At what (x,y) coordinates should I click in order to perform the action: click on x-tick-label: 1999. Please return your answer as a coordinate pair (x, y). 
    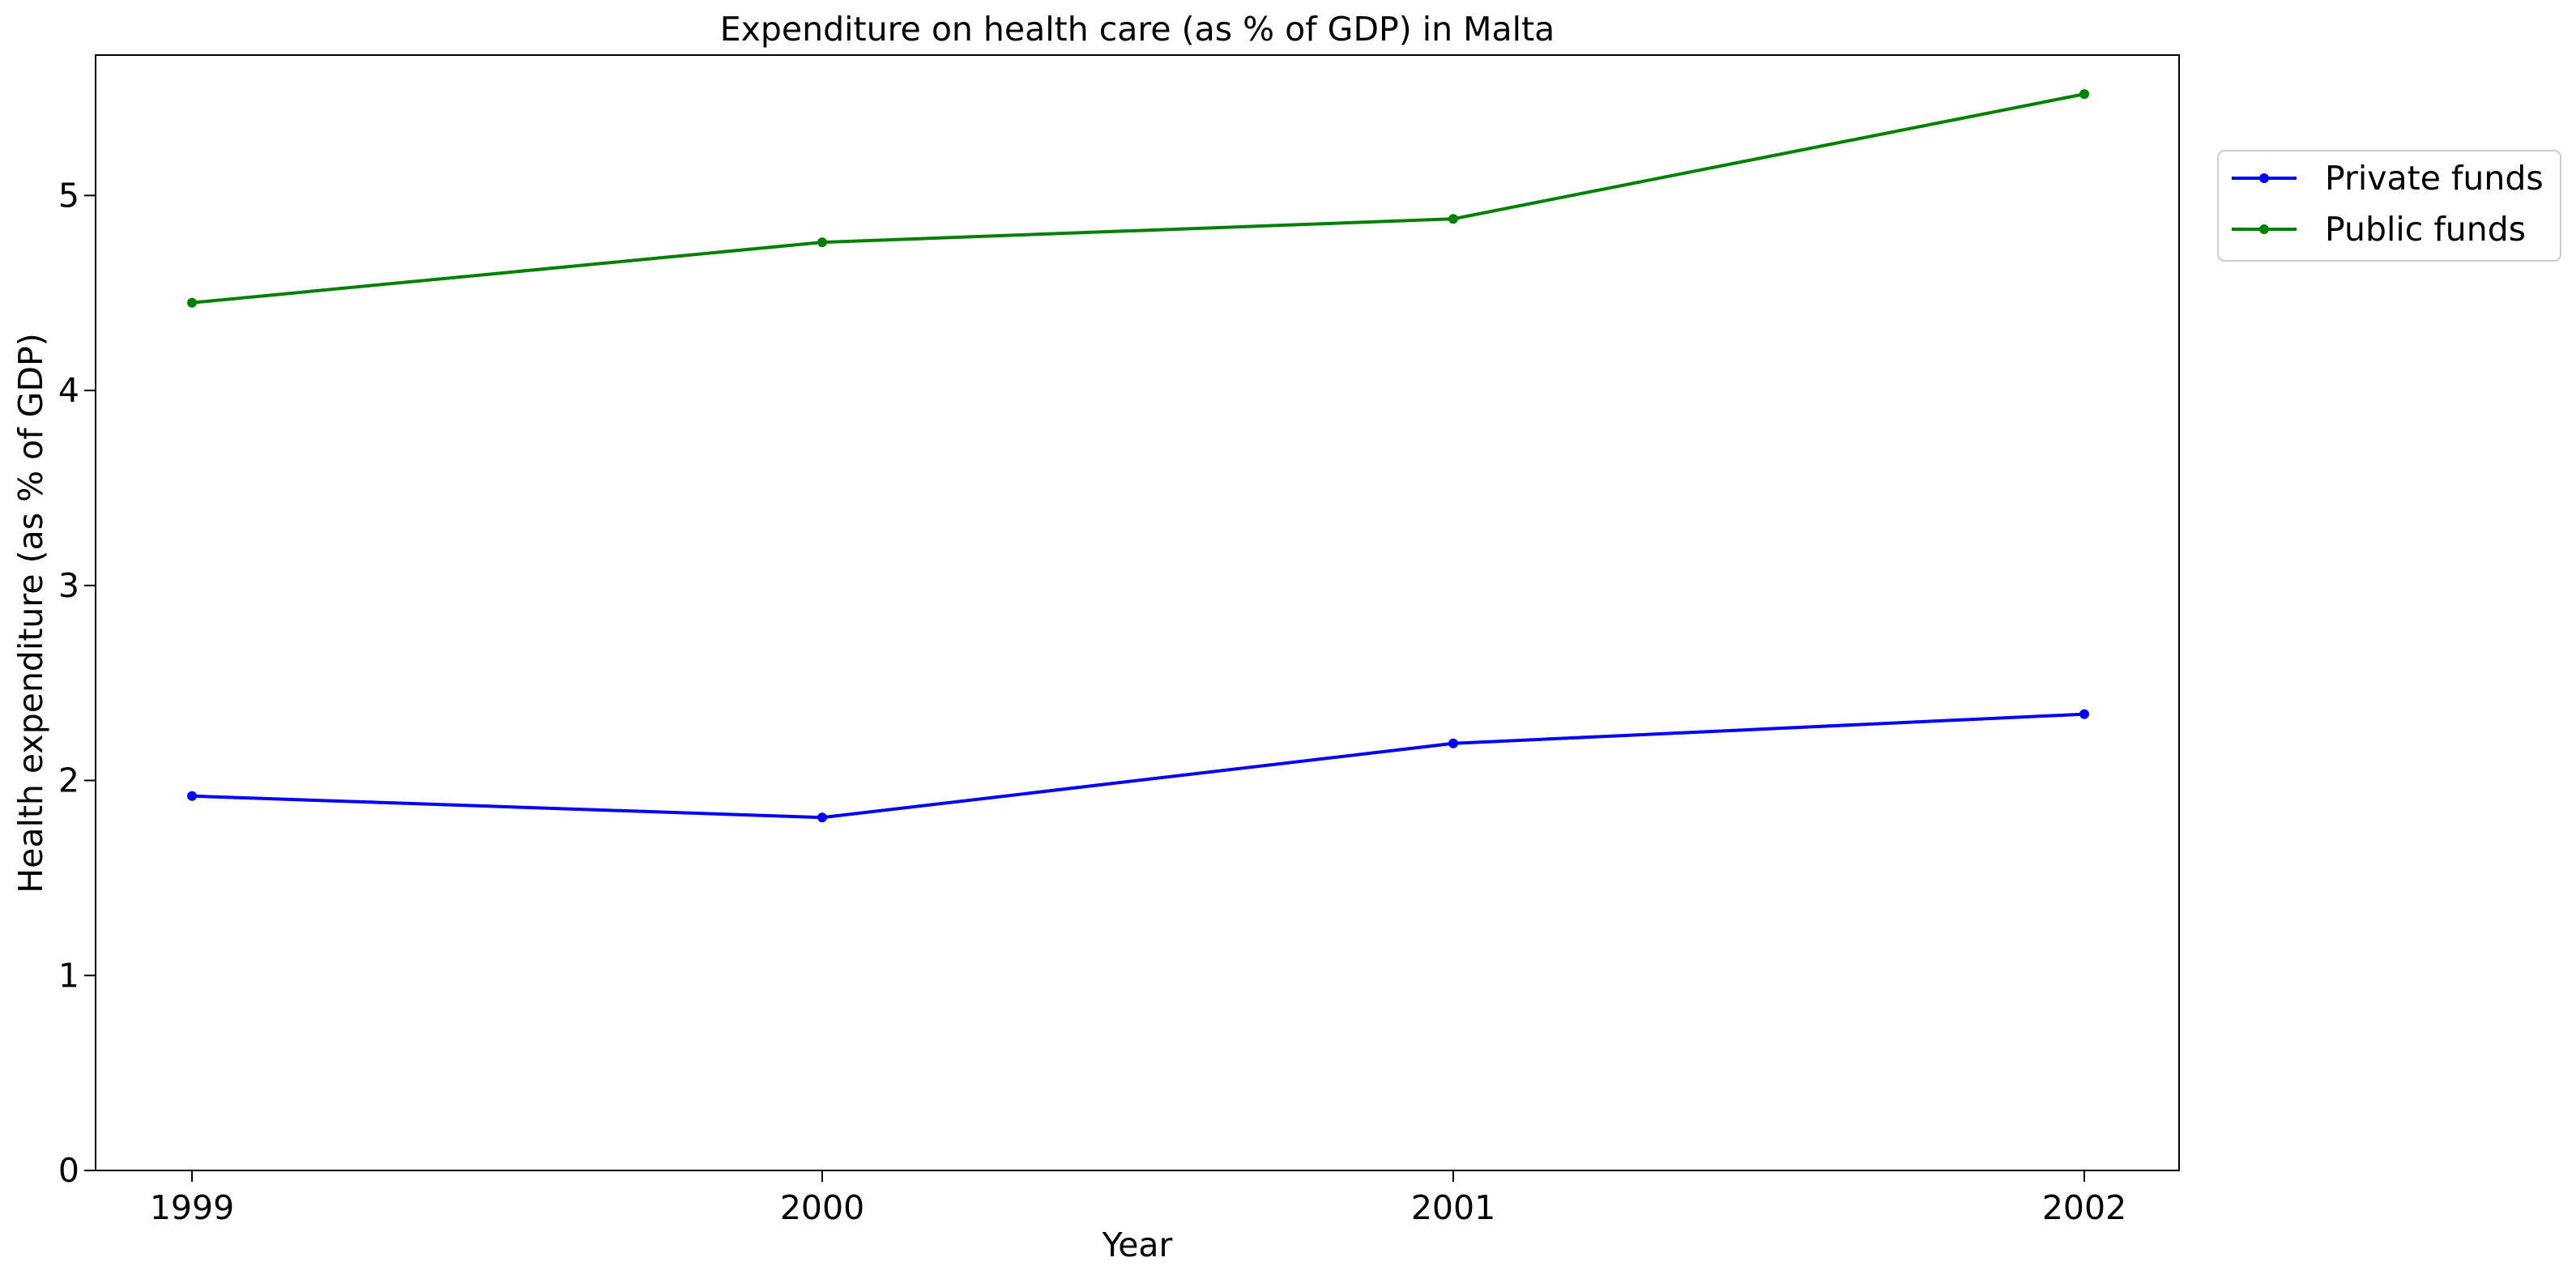
    Looking at the image, I should click on (192, 1207).